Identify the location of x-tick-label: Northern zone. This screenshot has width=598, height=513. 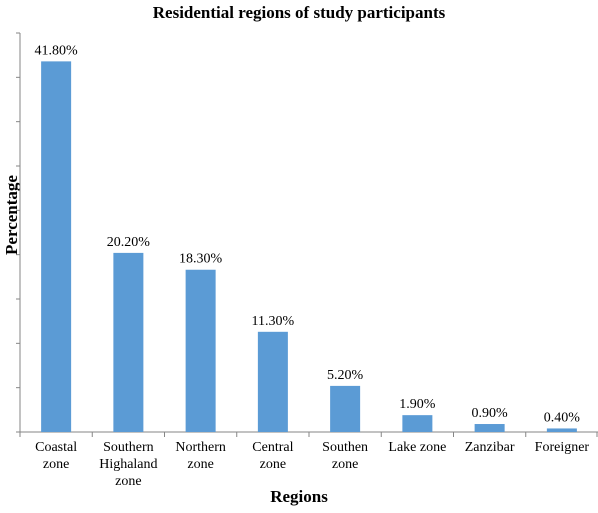
(200, 456).